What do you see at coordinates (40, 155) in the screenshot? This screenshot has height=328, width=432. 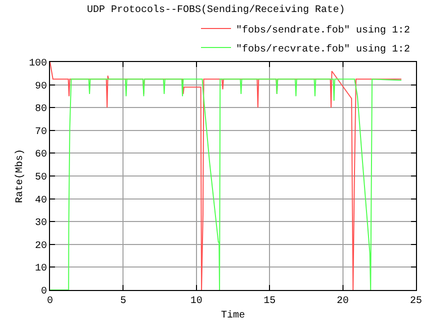 I see `y-tick-label: 60` at bounding box center [40, 155].